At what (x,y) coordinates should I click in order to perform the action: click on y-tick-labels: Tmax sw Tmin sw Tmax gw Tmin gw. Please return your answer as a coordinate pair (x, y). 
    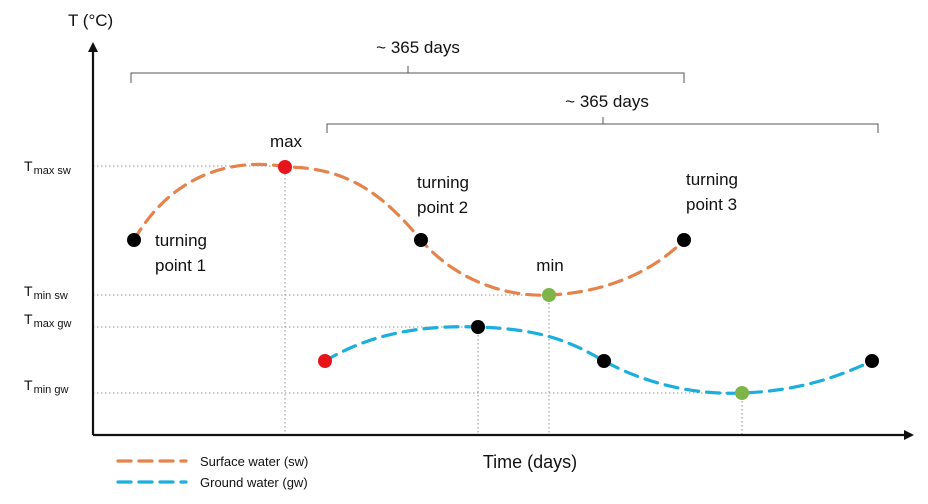
    Looking at the image, I should click on (48, 277).